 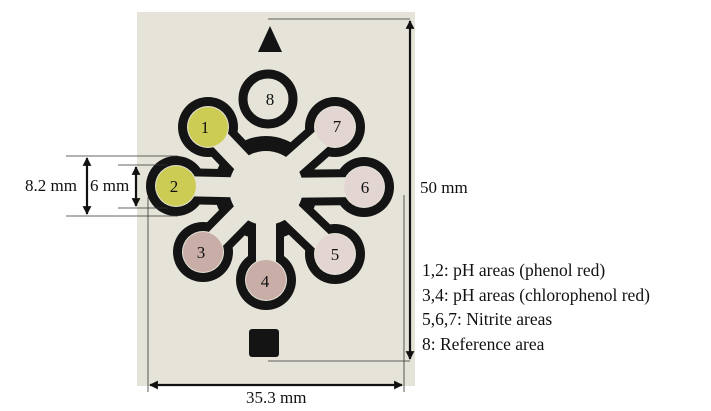 What do you see at coordinates (264, 343) in the screenshot?
I see `square-marker` at bounding box center [264, 343].